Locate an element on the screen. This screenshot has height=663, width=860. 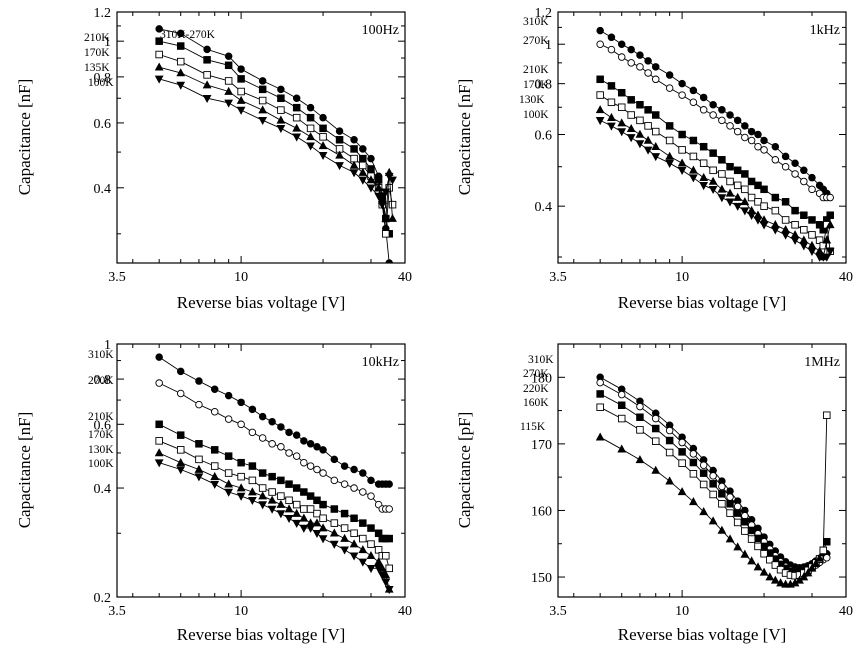
y-tick-label: 0.8 is located at coordinates (103, 380).